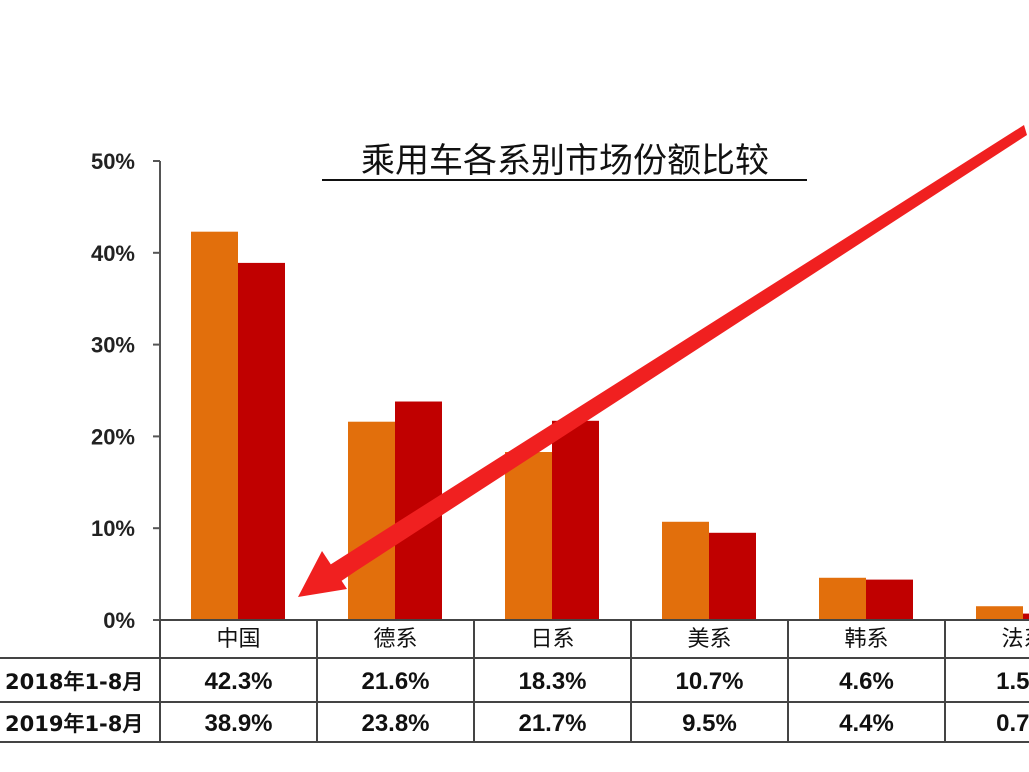 Image resolution: width=1029 pixels, height=772 pixels. What do you see at coordinates (565, 161) in the screenshot?
I see `chart-title: 乘用车各系别市场份额比较` at bounding box center [565, 161].